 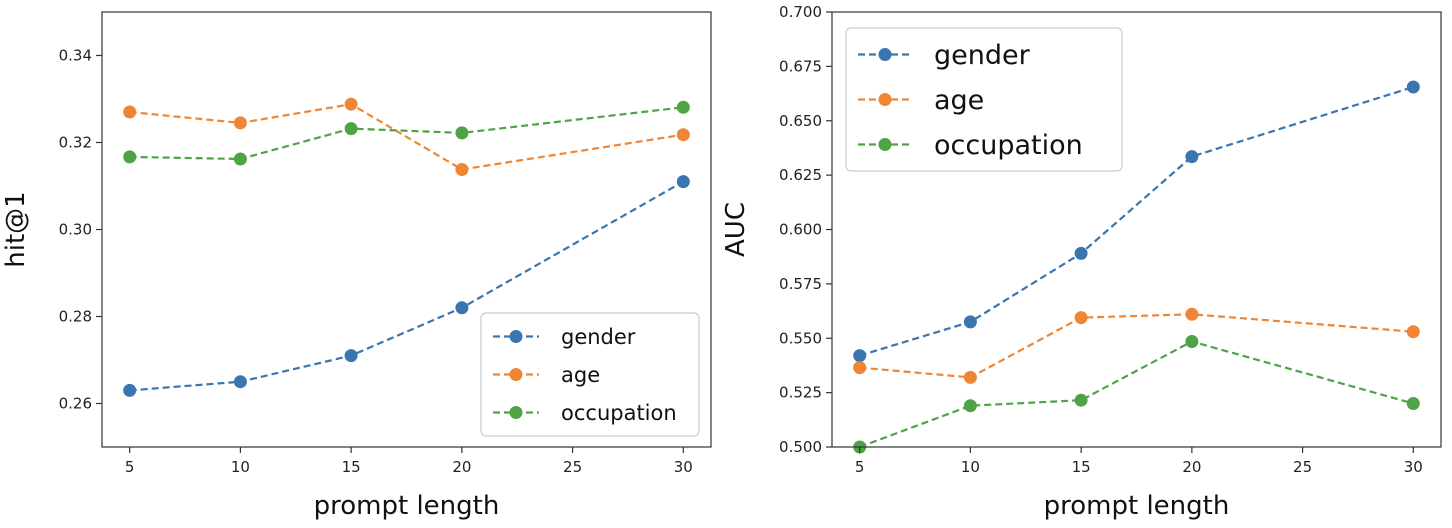 What do you see at coordinates (800, 12) in the screenshot?
I see `y-tick-label: 0.700` at bounding box center [800, 12].